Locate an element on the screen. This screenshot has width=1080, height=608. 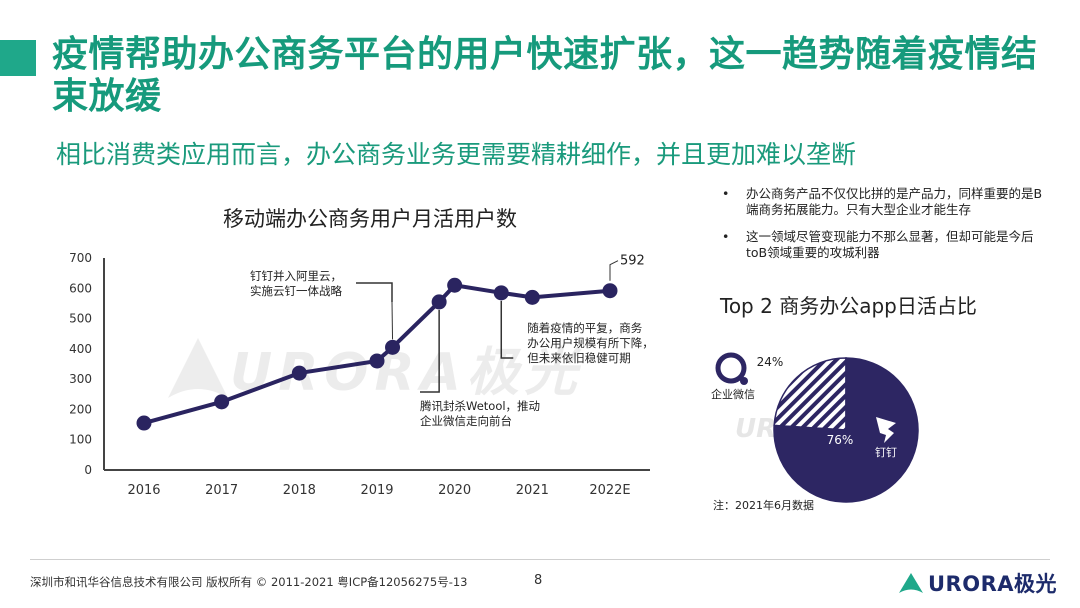
y-tick-label: 200 is located at coordinates (80, 409).